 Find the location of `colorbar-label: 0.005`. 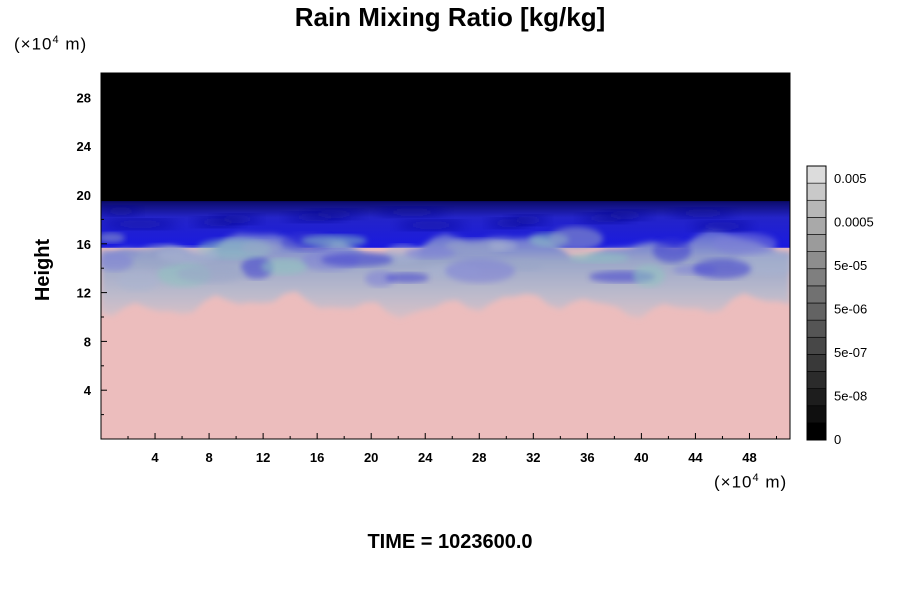

colorbar-label: 0.005 is located at coordinates (850, 178).